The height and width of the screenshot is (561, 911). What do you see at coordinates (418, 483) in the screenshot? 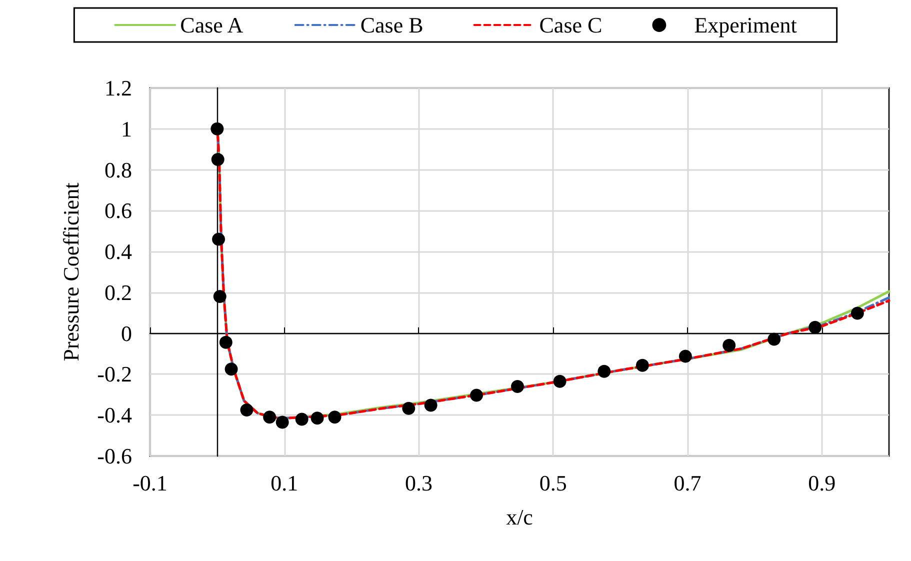
I see `x-tick-label: 0.3` at bounding box center [418, 483].